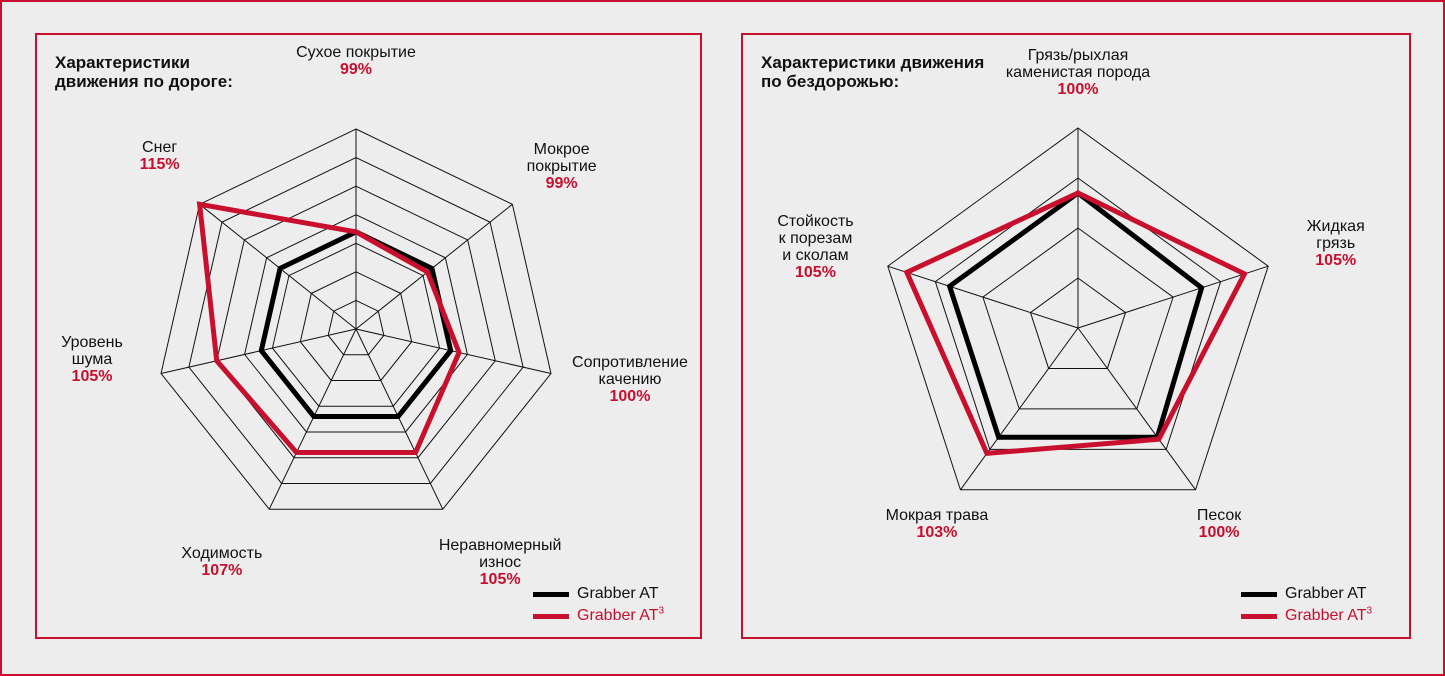 The image size is (1445, 676). What do you see at coordinates (937, 516) in the screenshot?
I see `axis-label: Мокрая трава` at bounding box center [937, 516].